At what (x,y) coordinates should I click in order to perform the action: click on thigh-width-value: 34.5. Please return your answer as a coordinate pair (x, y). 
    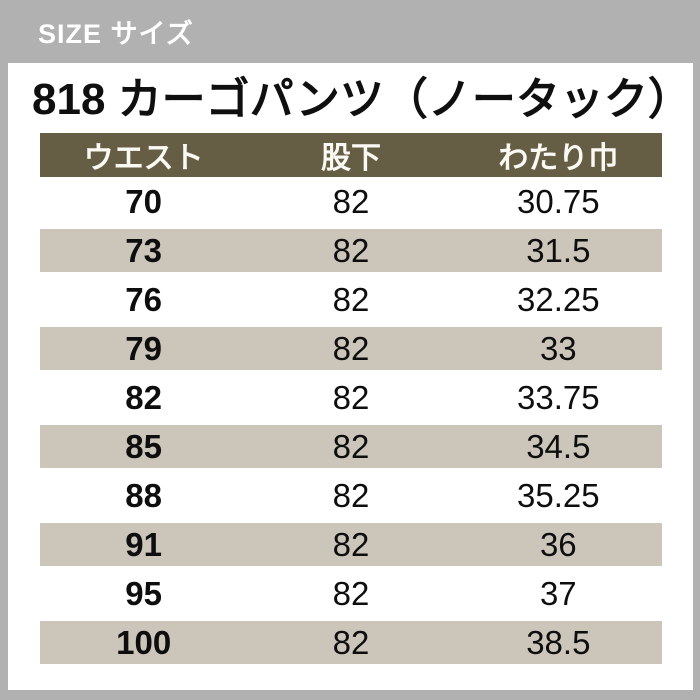
    Looking at the image, I should click on (558, 446).